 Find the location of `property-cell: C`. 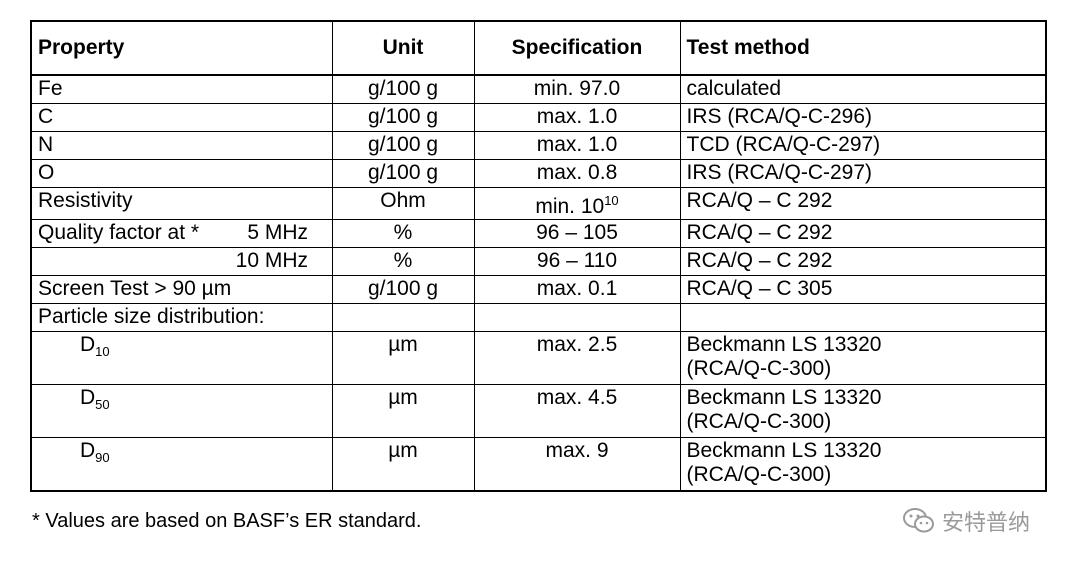

property-cell: C is located at coordinates (181, 117).